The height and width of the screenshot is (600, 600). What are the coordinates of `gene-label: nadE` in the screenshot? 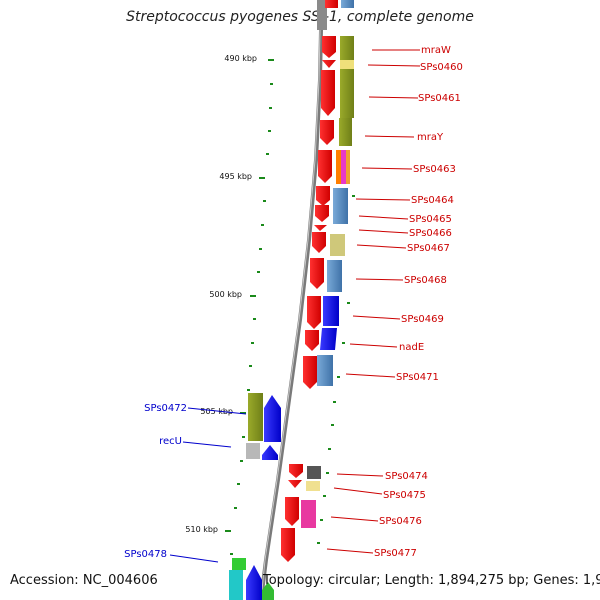 It's located at (411, 347).